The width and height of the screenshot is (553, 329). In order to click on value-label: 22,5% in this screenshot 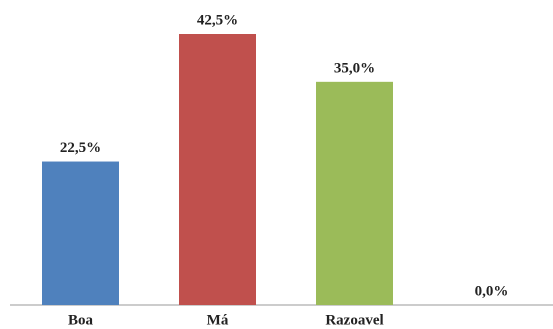, I will do `click(80, 148)`.